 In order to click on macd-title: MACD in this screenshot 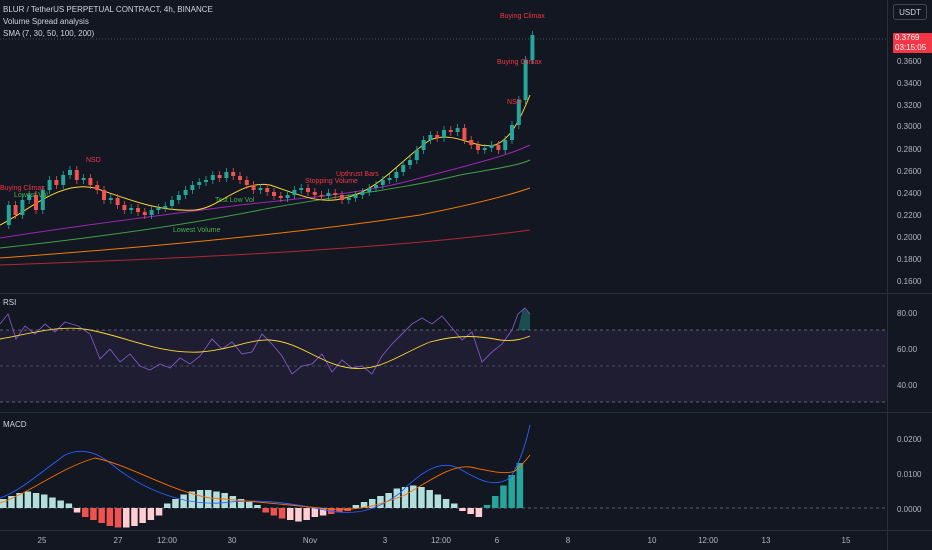, I will do `click(15, 424)`.